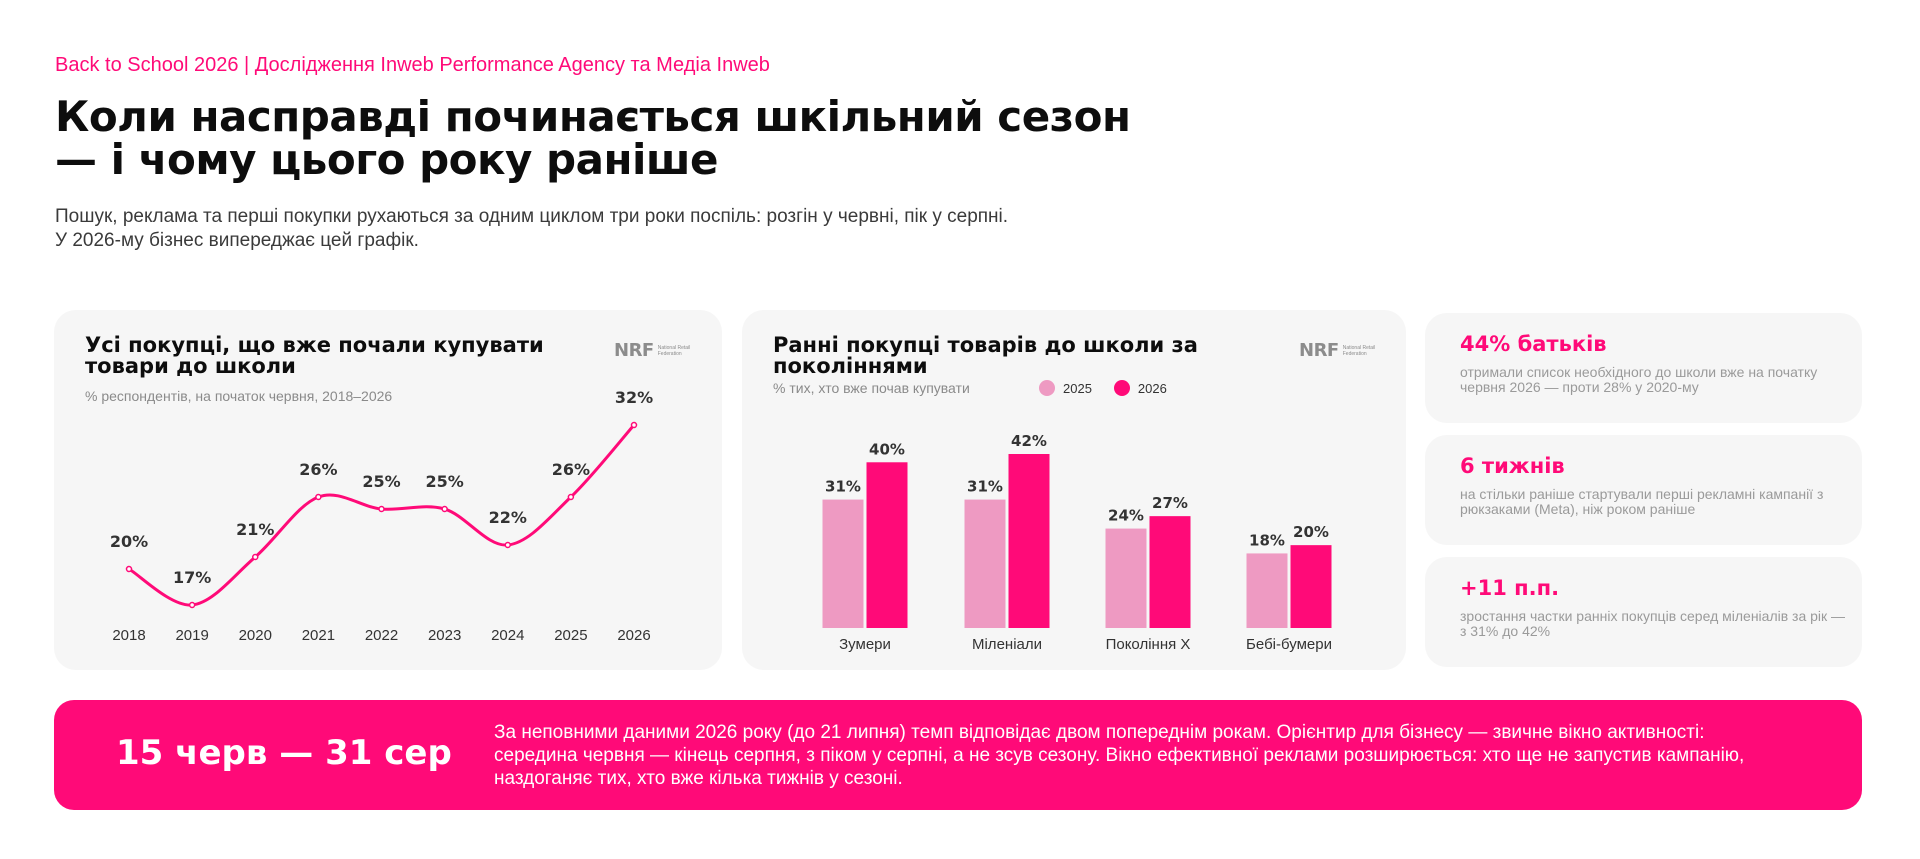 Image resolution: width=1920 pixels, height=859 pixels. What do you see at coordinates (255, 529) in the screenshot?
I see `line-data-label: 21%` at bounding box center [255, 529].